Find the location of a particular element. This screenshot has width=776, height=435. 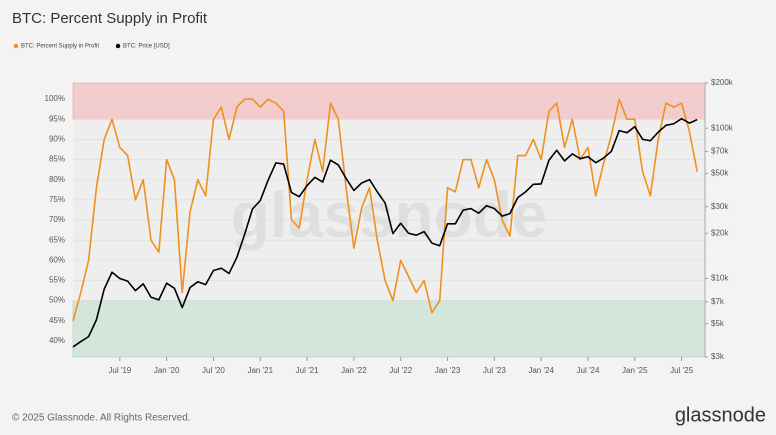

legend-label: BTC: Price [USD] is located at coordinates (146, 47).